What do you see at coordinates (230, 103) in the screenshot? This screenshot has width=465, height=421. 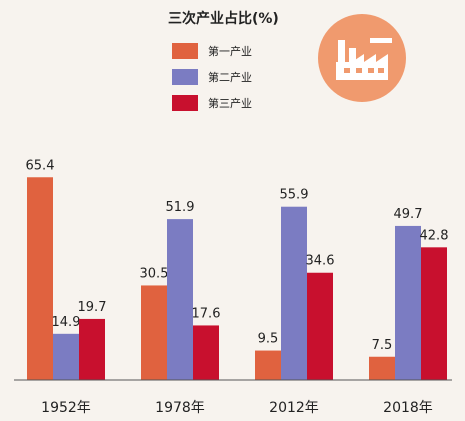 I see `legend-label-tertiary: 第三产业` at bounding box center [230, 103].